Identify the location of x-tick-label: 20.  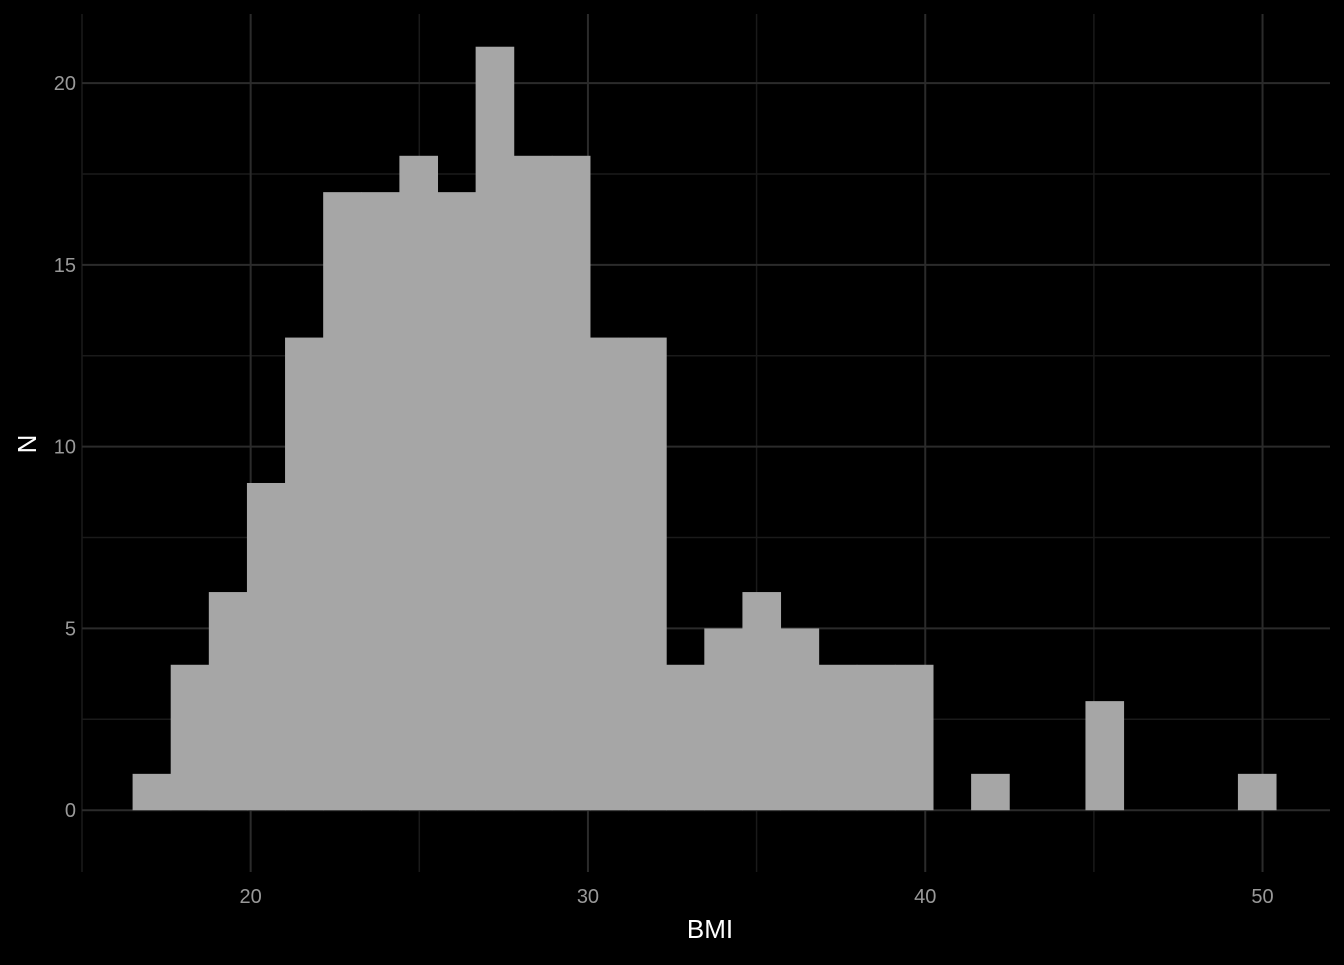
(251, 897).